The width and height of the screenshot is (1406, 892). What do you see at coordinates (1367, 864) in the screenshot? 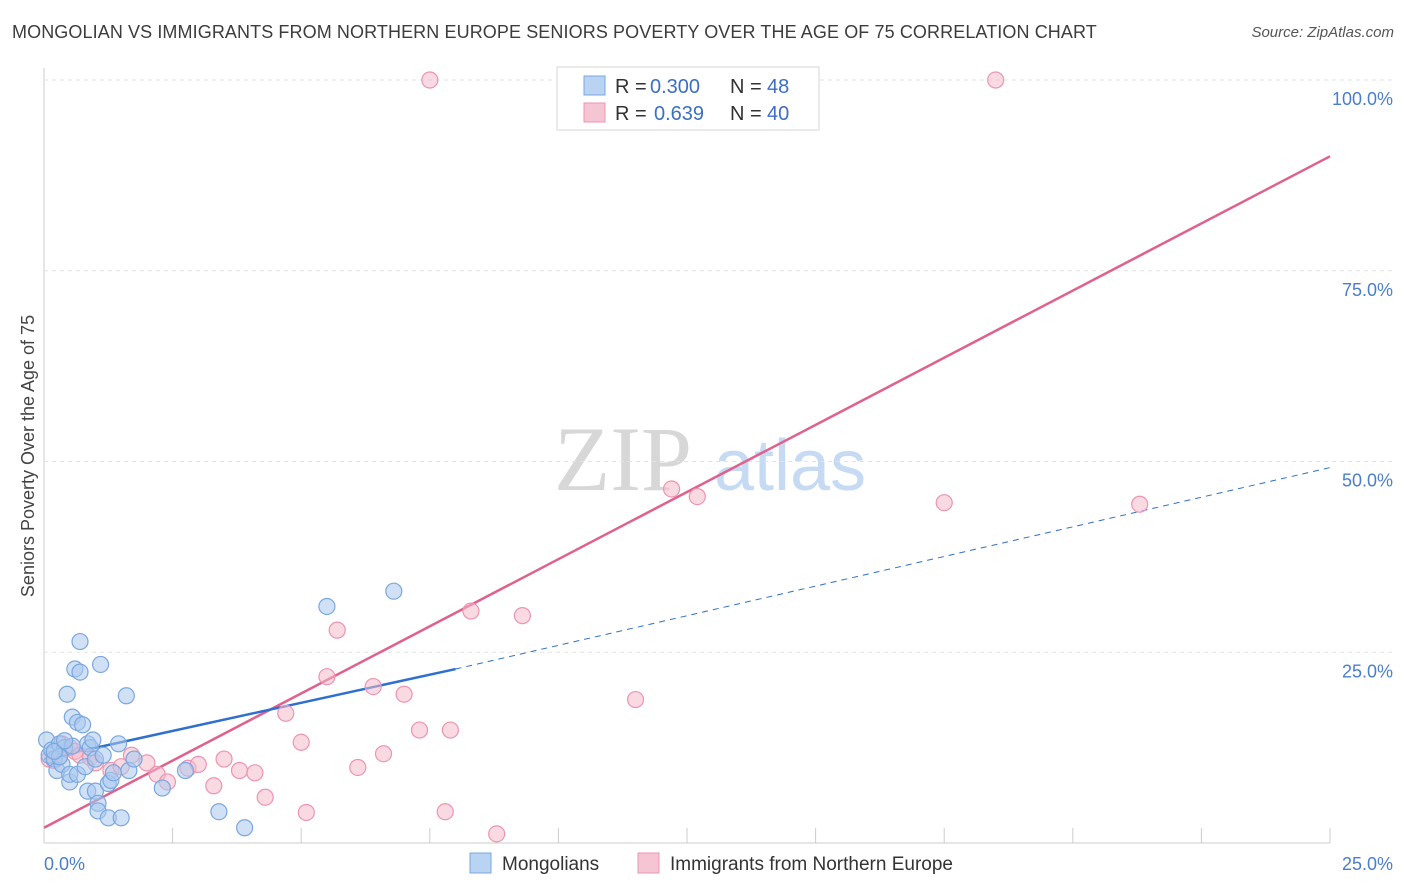
I see `x-tick-label-max: 25.0%` at bounding box center [1367, 864].